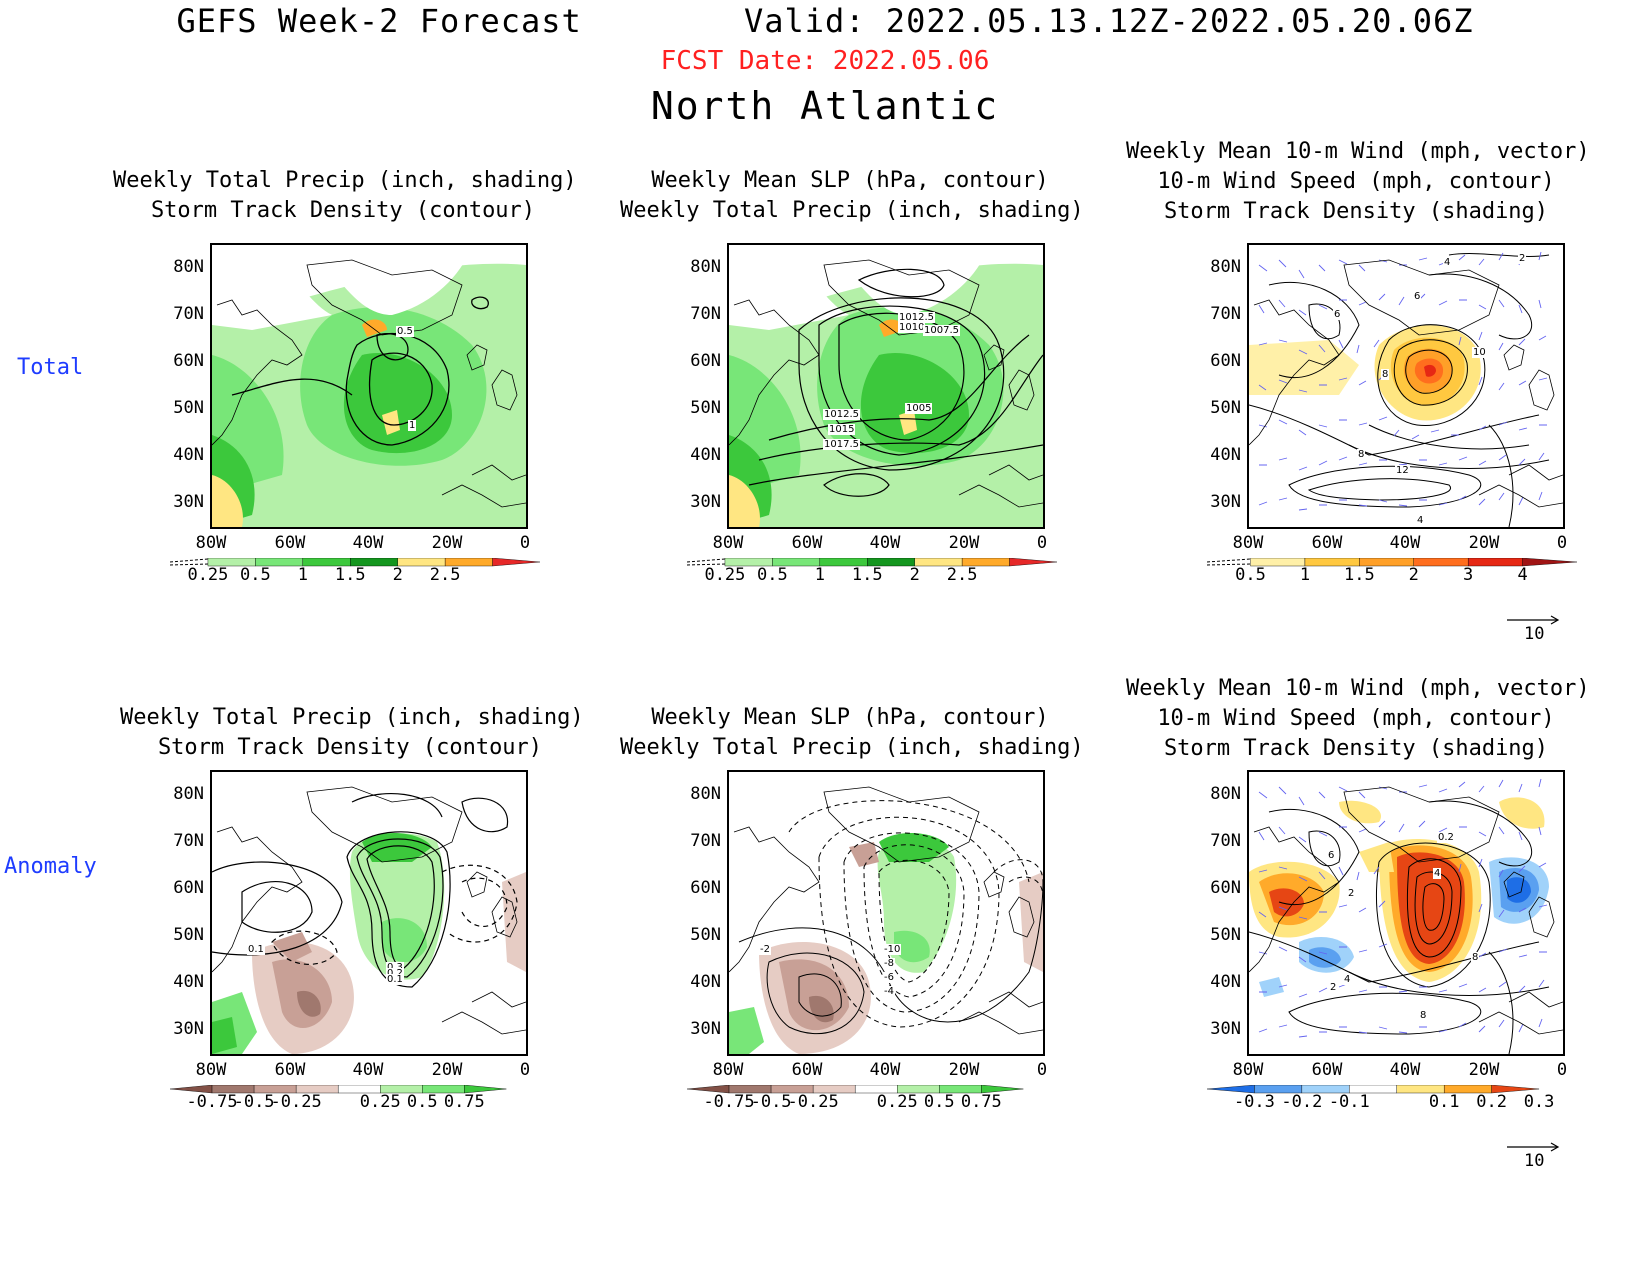  I want to click on colorbar-label: 0.3, so click(1539, 1102).